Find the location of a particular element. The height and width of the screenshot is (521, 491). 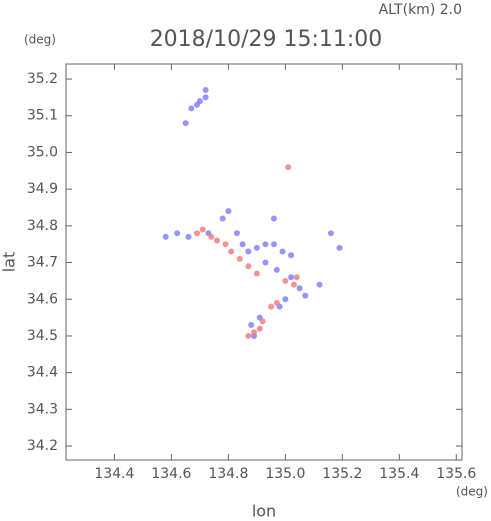

altitude: ALT(km) 2.0 is located at coordinates (420, 10).